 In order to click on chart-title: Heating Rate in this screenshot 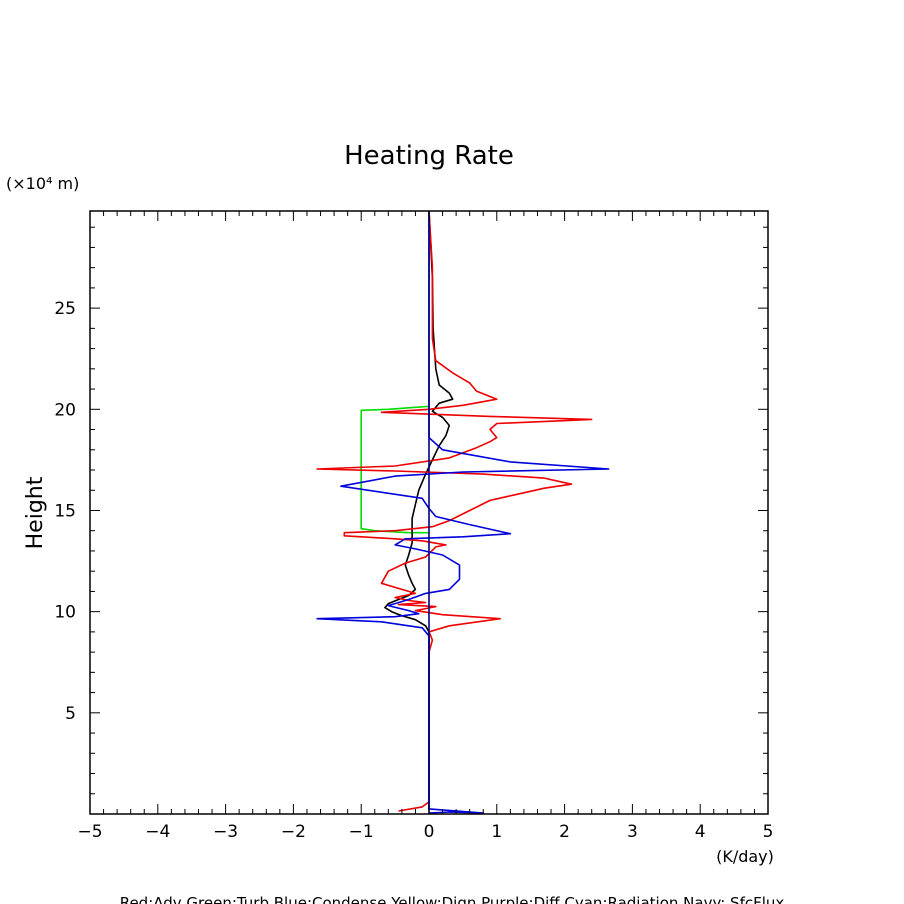, I will do `click(429, 156)`.